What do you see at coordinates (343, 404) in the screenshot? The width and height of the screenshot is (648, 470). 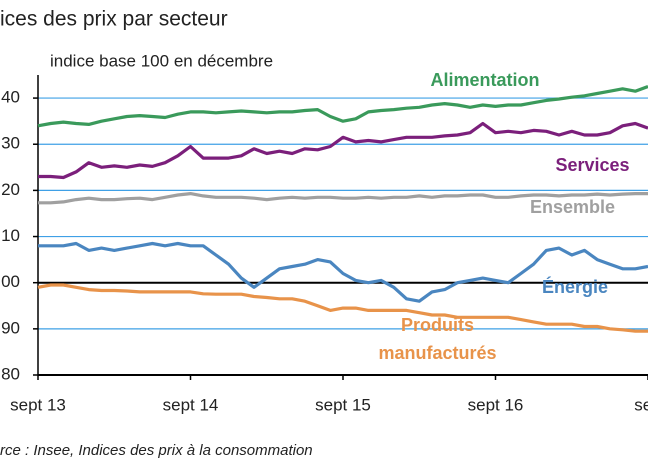 I see `x-tick-label: sept 15` at bounding box center [343, 404].